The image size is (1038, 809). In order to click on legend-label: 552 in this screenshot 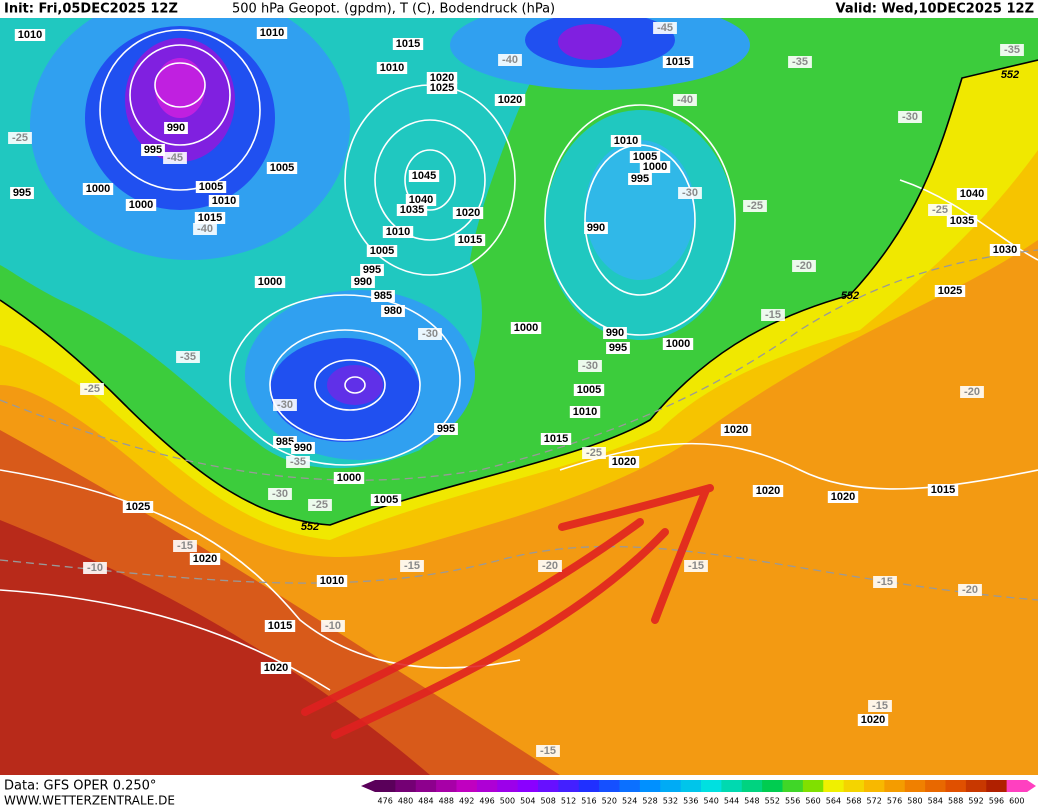, I will do `click(772, 801)`.